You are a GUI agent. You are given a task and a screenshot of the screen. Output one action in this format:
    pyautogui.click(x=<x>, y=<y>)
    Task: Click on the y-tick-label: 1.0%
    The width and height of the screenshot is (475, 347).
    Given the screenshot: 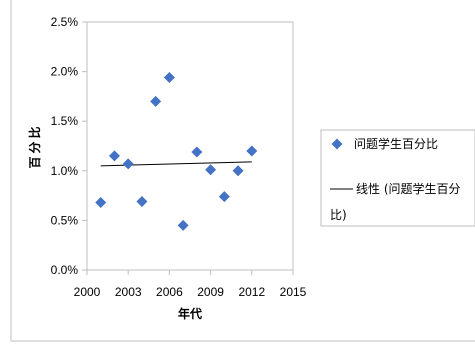 What is the action you would take?
    pyautogui.click(x=65, y=171)
    